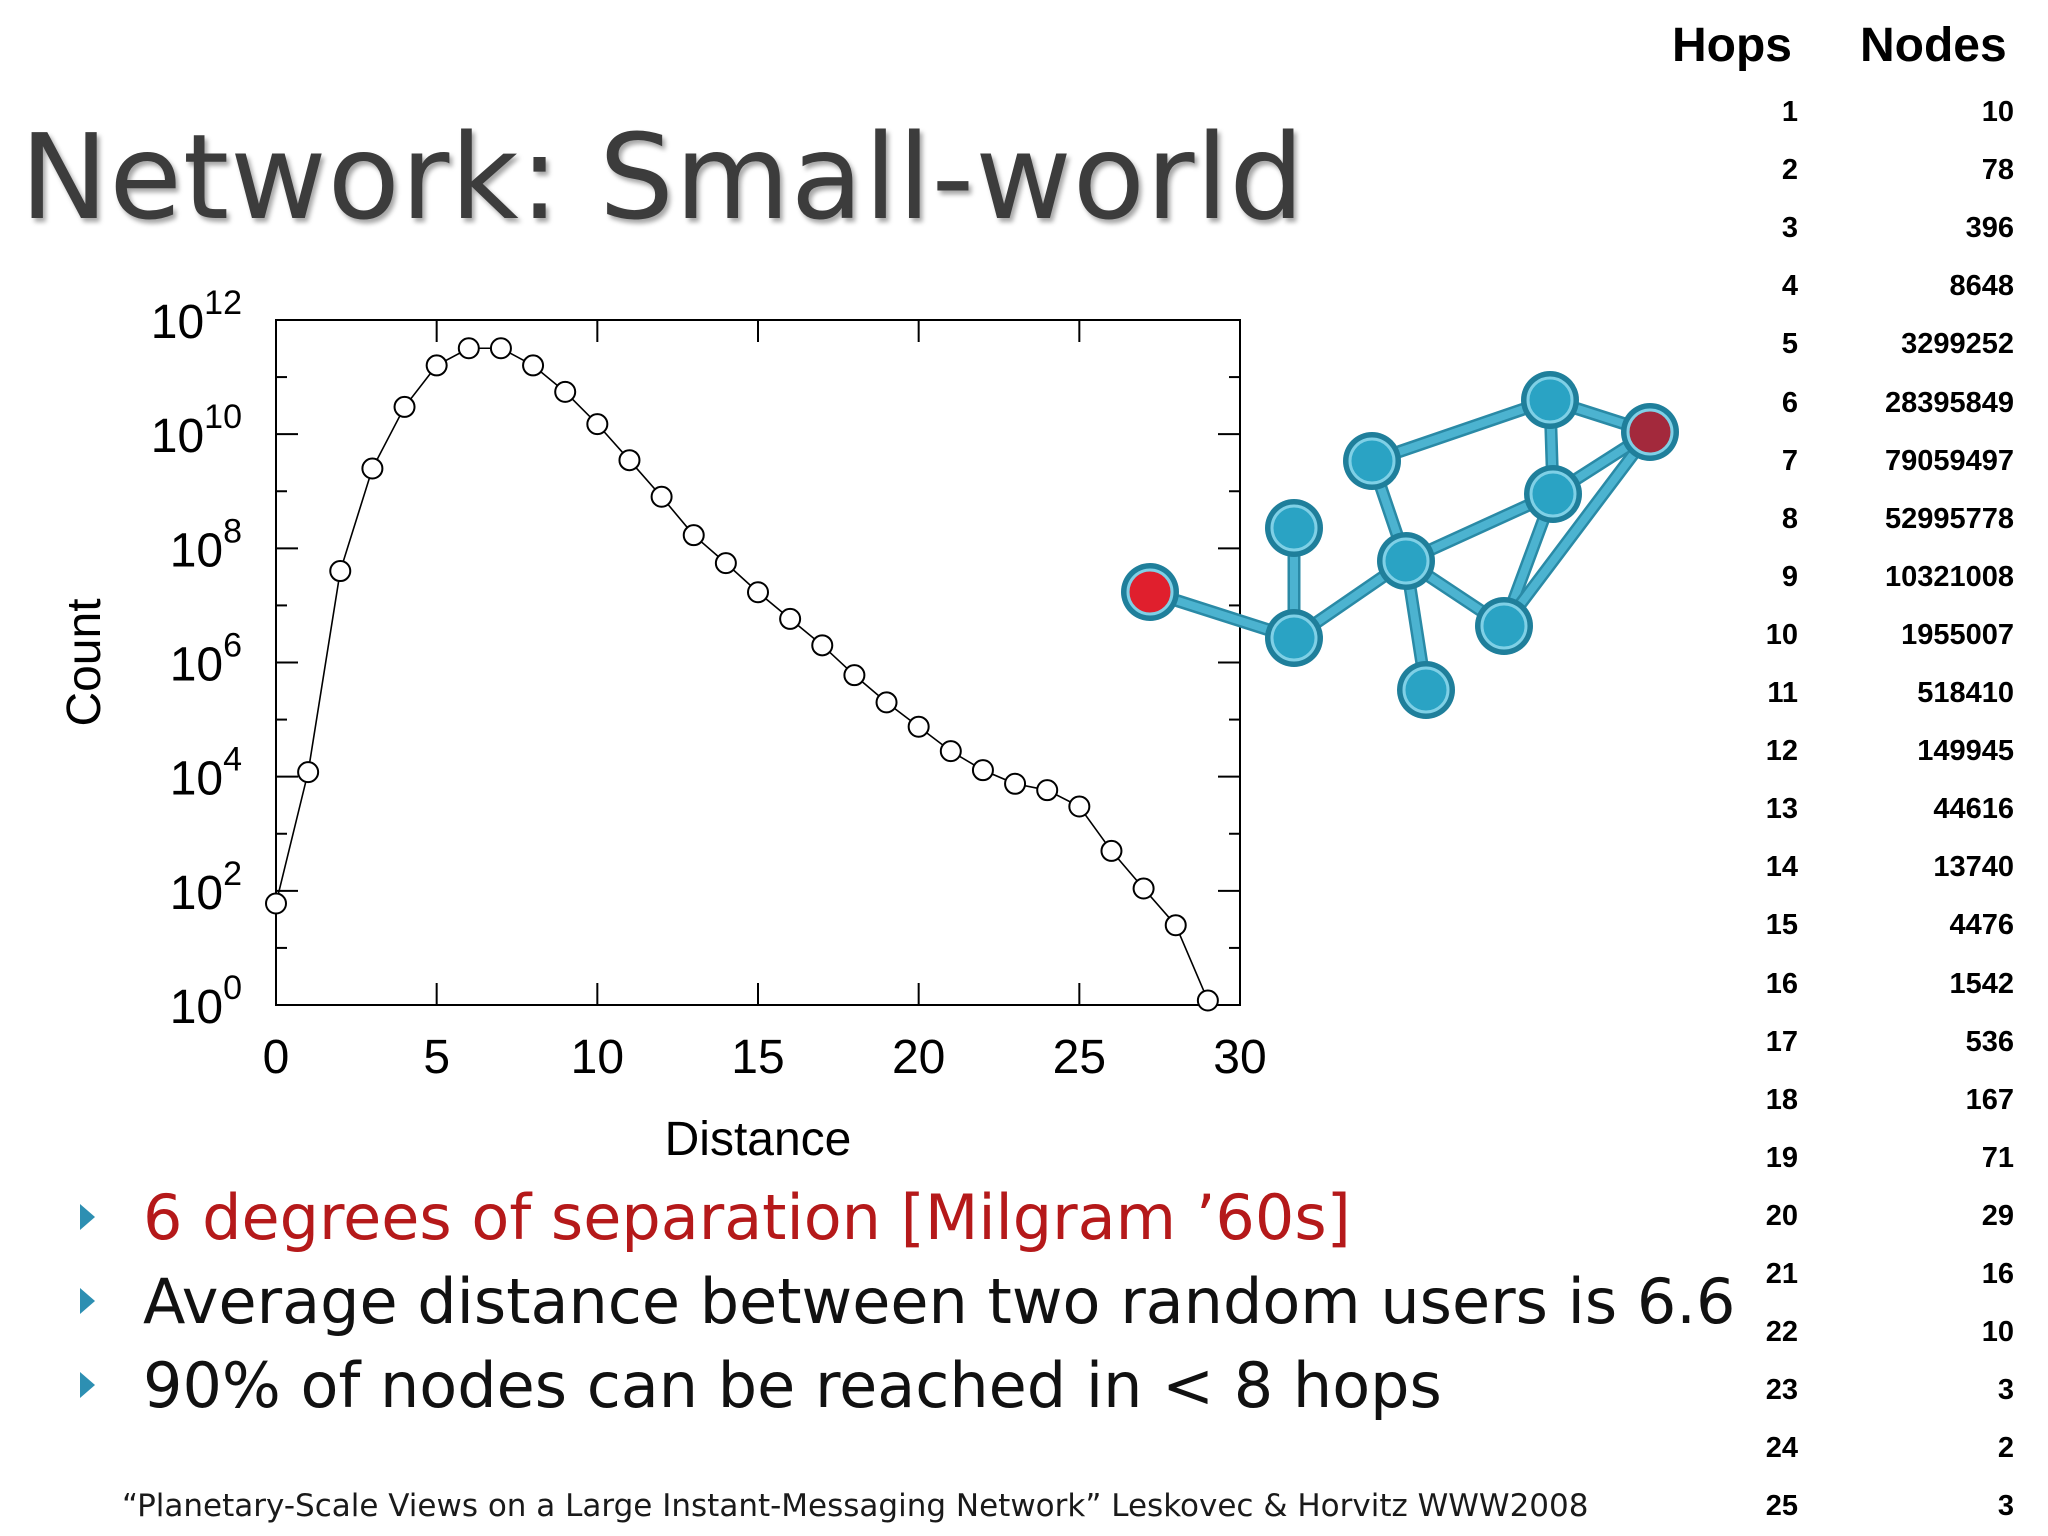 The width and height of the screenshot is (2048, 1536). Describe the element at coordinates (1997, 1215) in the screenshot. I see `node-cell: 29` at that location.